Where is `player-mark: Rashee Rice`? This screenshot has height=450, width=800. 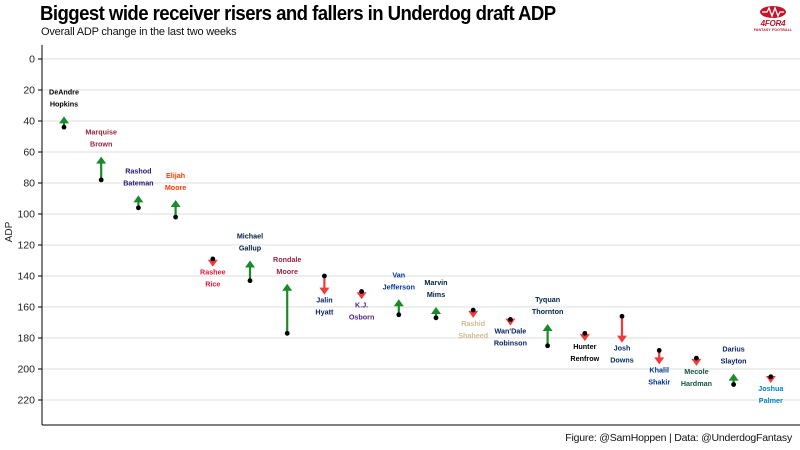 player-mark: Rashee Rice is located at coordinates (213, 272).